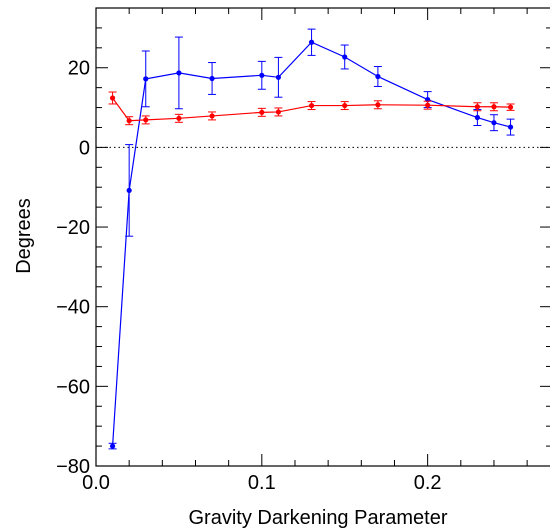 The width and height of the screenshot is (550, 531). What do you see at coordinates (73, 308) in the screenshot?
I see `y-tick-label: −40` at bounding box center [73, 308].